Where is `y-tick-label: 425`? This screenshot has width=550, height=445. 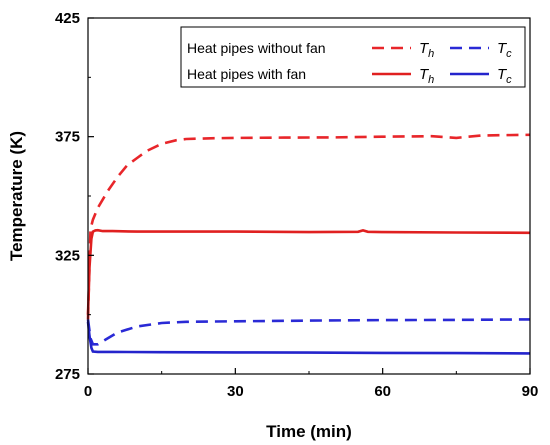 y-tick-label: 425 is located at coordinates (67, 18).